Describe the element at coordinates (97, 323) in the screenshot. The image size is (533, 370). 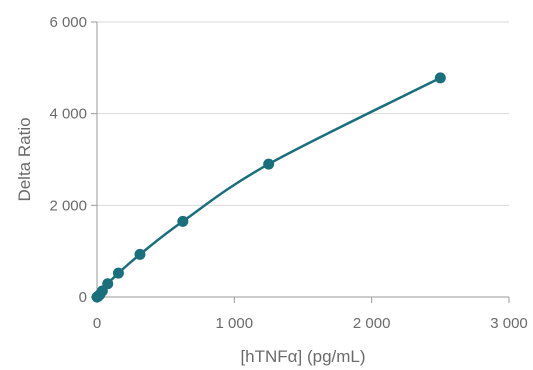
I see `x-tick-label: 0` at that location.